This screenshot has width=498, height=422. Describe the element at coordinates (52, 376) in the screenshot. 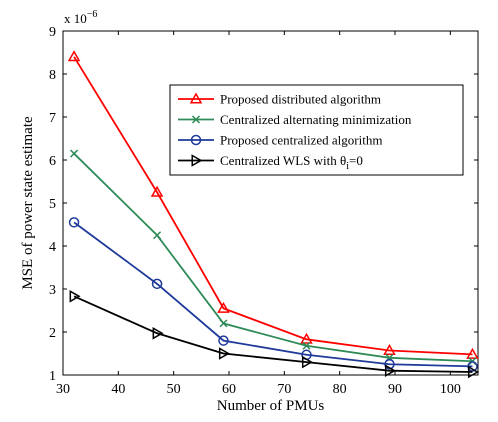

I see `y-tick-label: 1` at that location.